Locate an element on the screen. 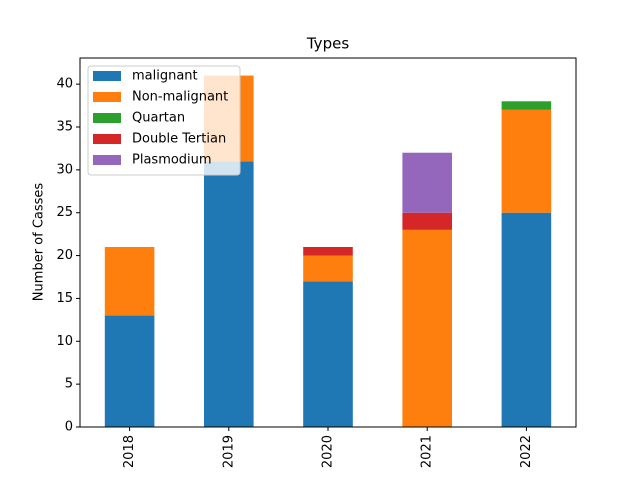 The width and height of the screenshot is (640, 480). legend-box is located at coordinates (164, 120).